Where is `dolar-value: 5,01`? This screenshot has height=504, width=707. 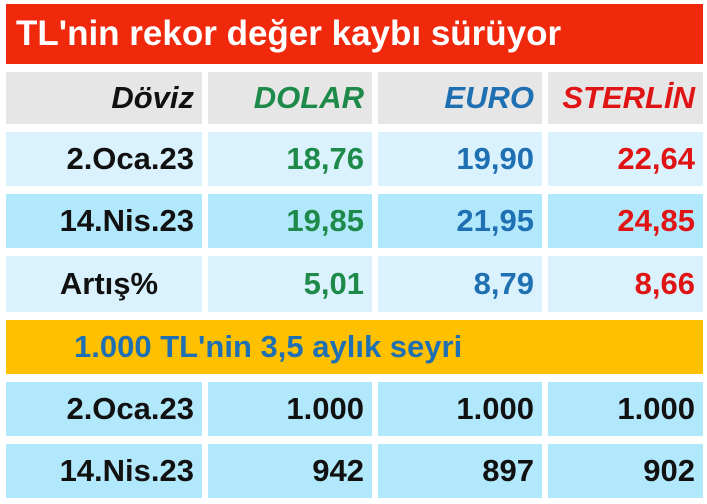
dolar-value: 5,01 is located at coordinates (290, 284).